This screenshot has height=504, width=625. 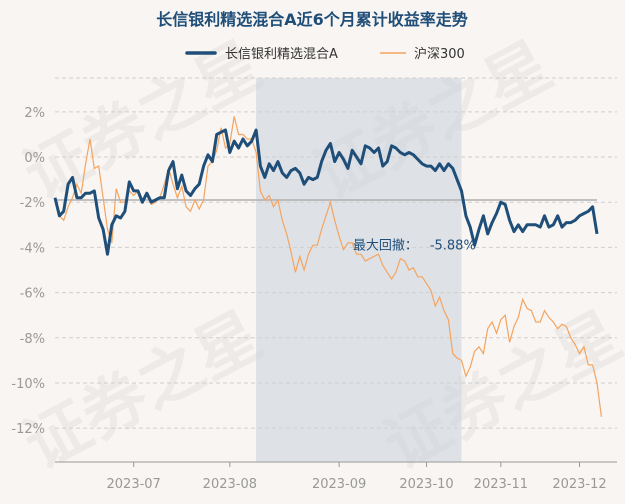 What do you see at coordinates (579, 484) in the screenshot?
I see `x-tick-label: 2023-12` at bounding box center [579, 484].